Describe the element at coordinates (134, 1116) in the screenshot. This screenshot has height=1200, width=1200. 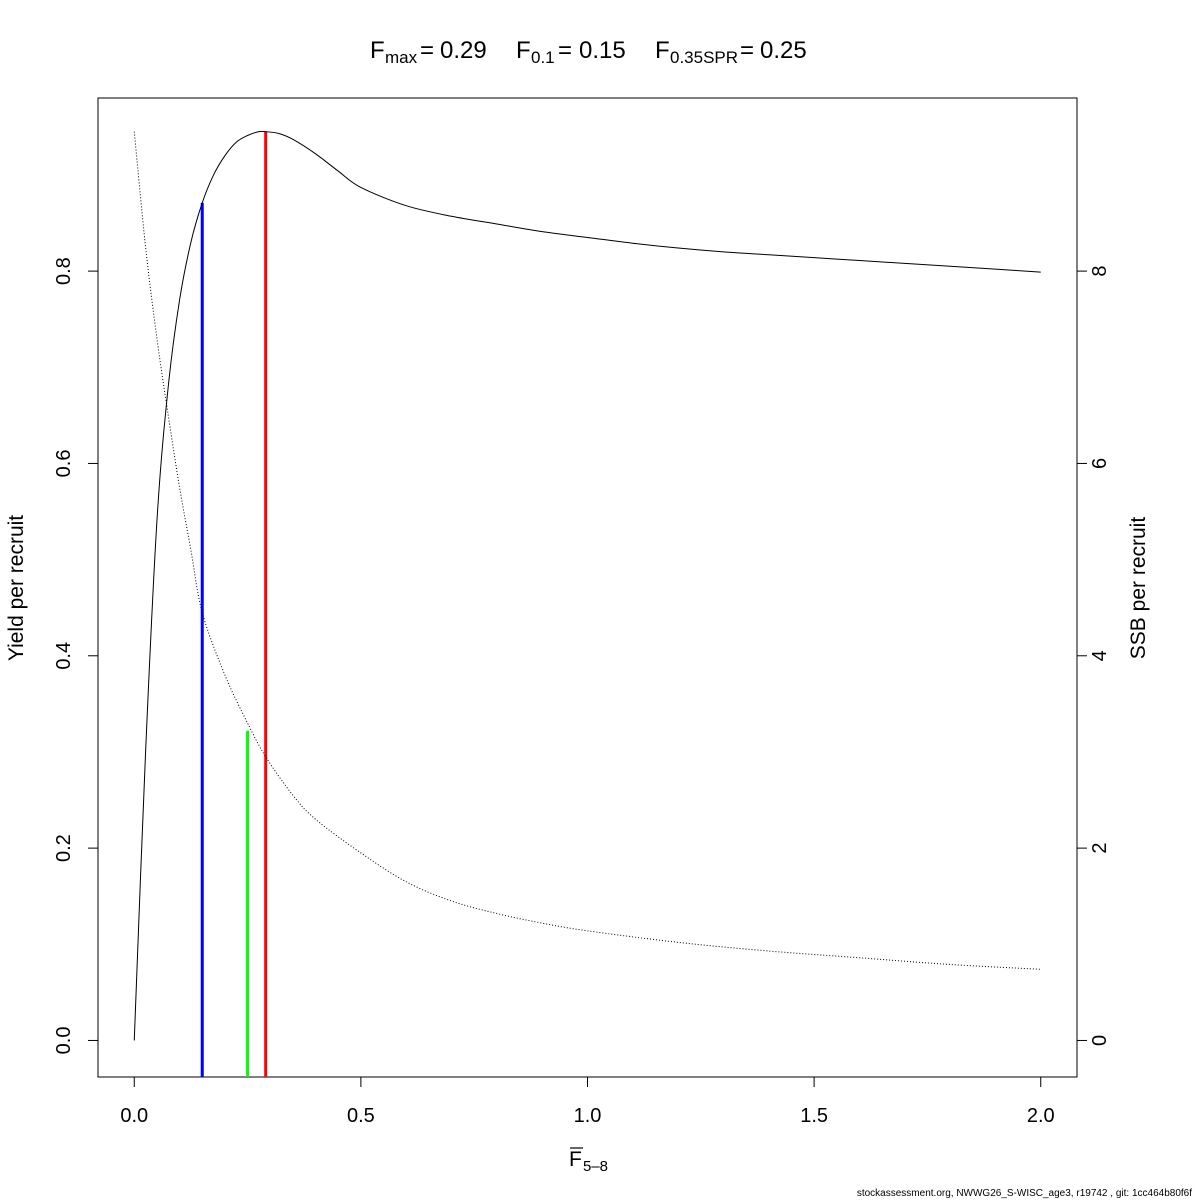
I see `x-tick-label: 0.0` at that location.